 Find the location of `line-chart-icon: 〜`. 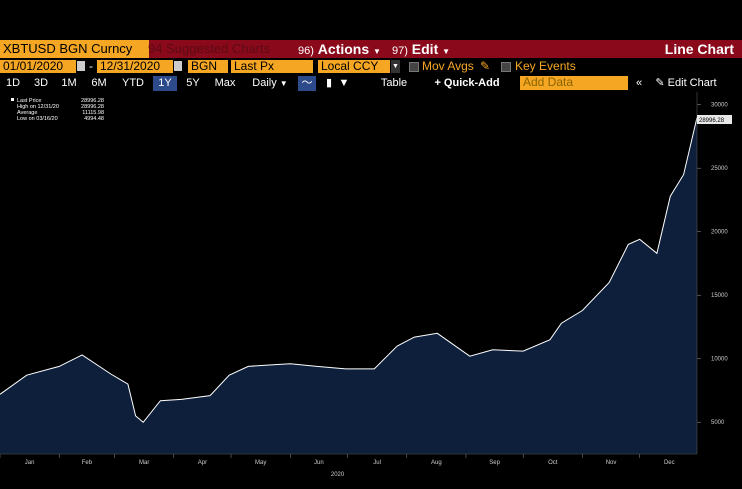

line-chart-icon: 〜 is located at coordinates (307, 83).